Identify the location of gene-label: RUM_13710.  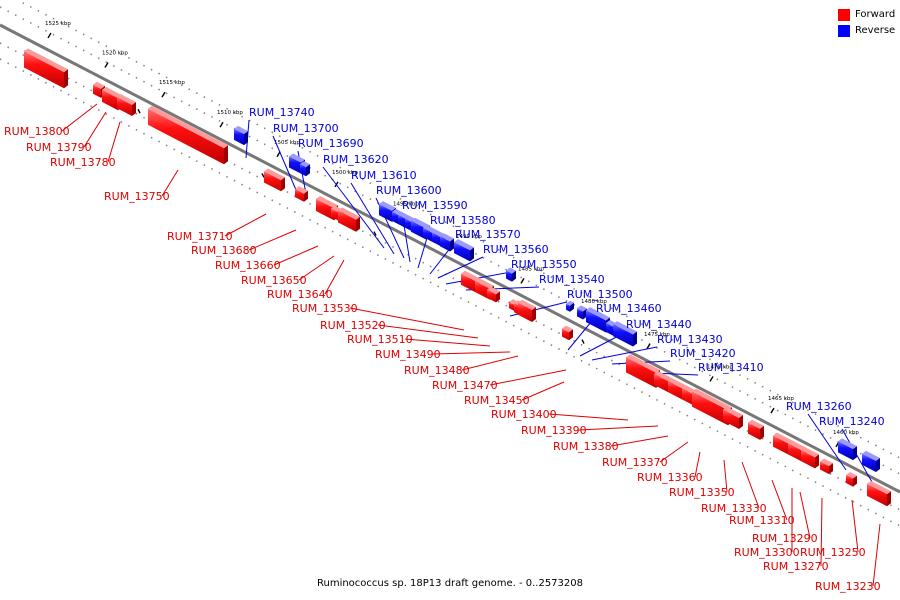
(200, 236).